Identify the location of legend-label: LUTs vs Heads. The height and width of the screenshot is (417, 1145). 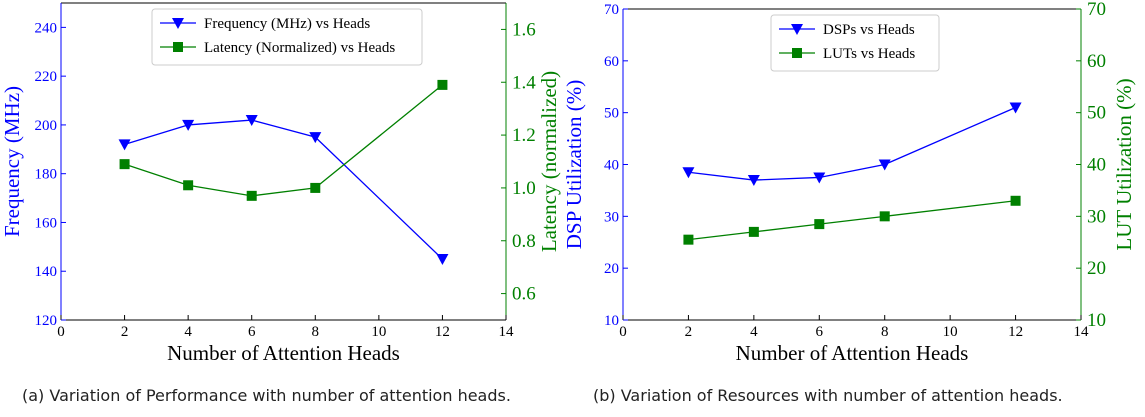
(869, 54).